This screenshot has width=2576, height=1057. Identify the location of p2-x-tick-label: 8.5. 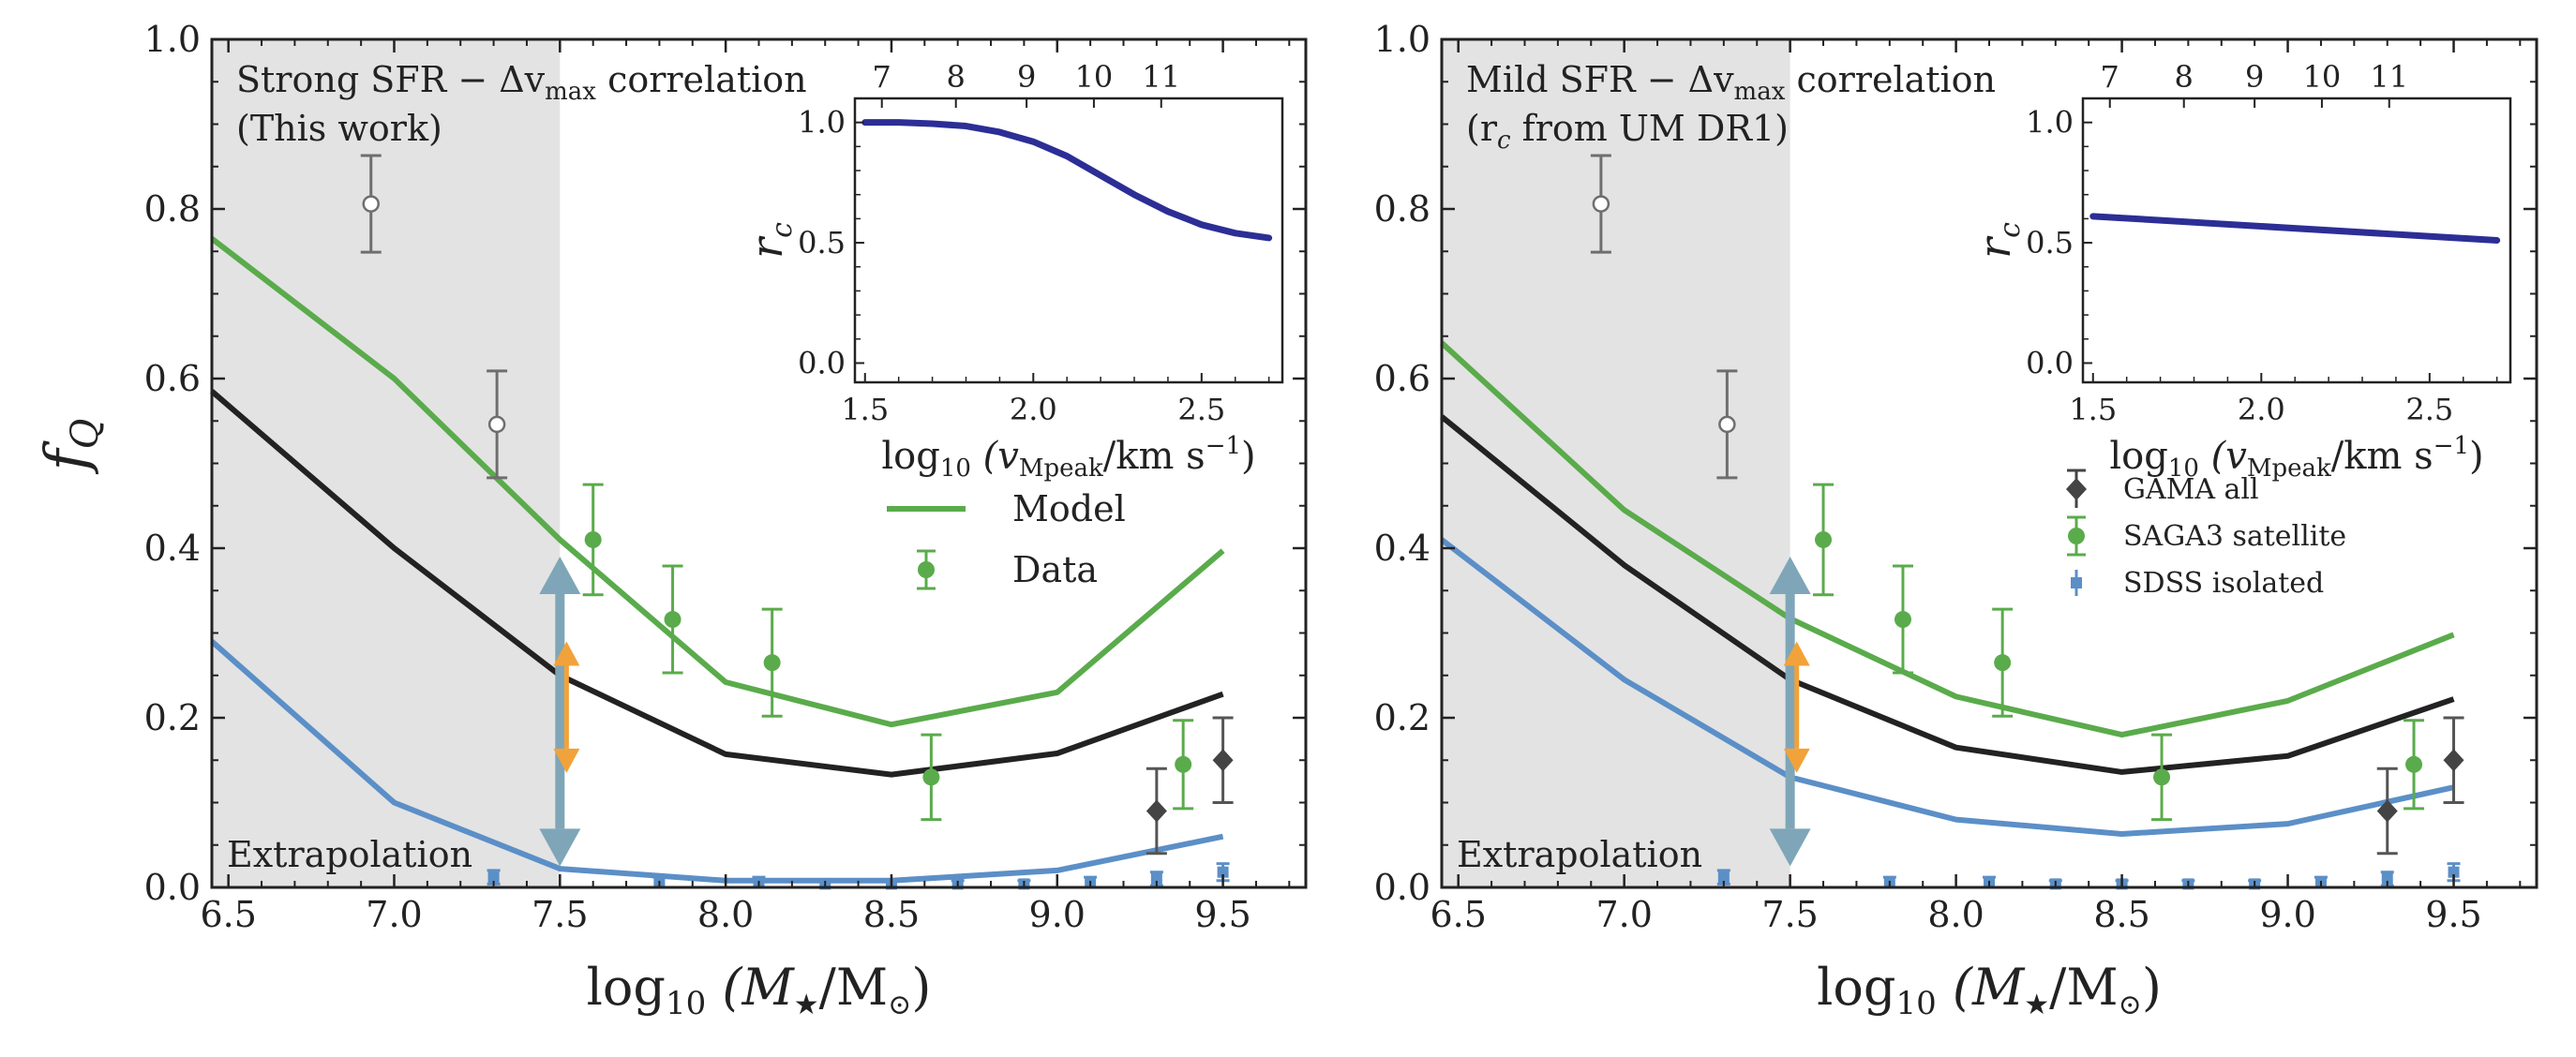
(2121, 915).